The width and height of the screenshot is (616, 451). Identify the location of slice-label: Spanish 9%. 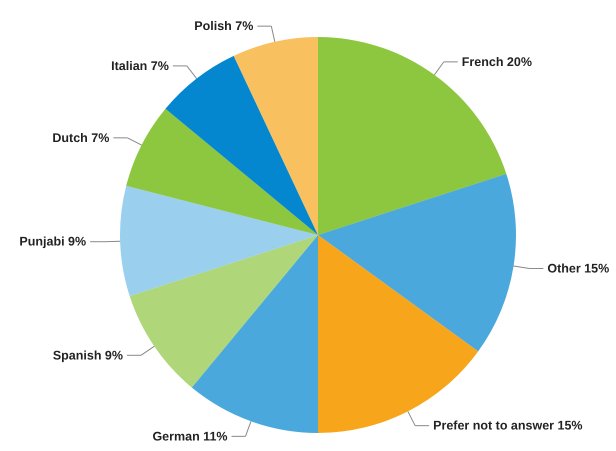
(88, 355).